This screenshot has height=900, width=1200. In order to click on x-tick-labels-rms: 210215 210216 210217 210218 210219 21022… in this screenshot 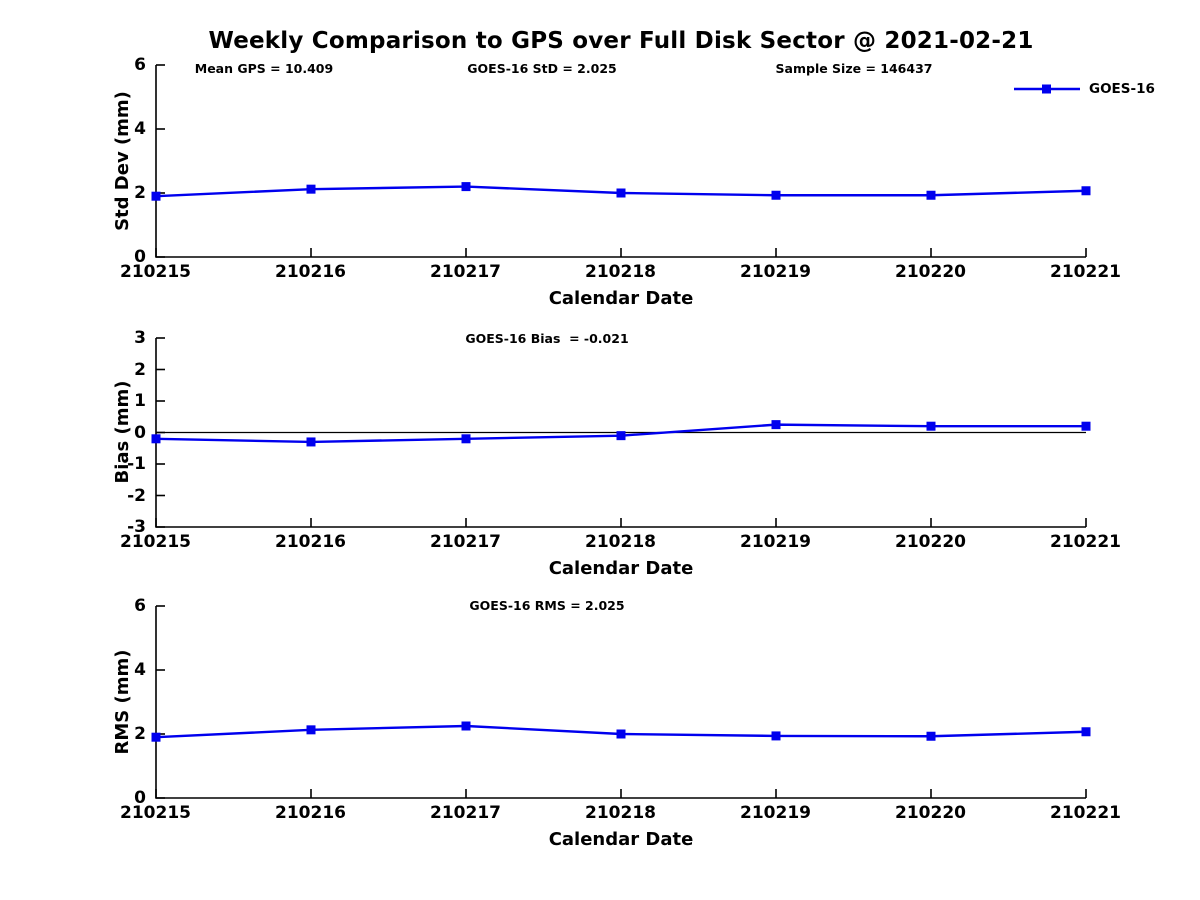, I will do `click(620, 813)`.